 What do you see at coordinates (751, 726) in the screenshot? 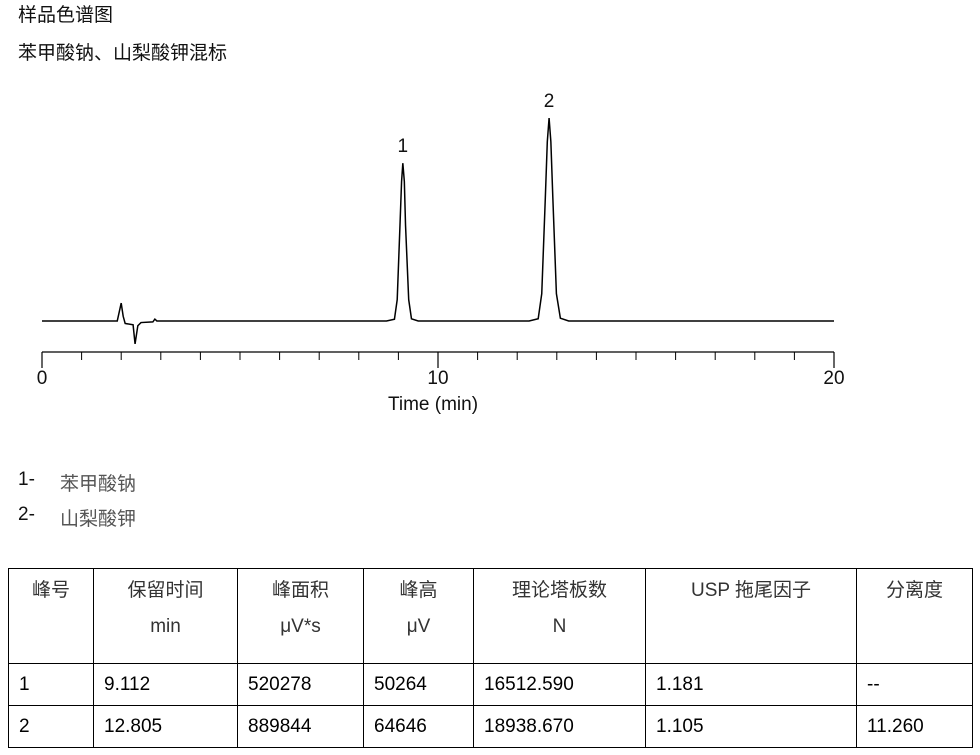
I see `table-cell: 1.105` at bounding box center [751, 726].